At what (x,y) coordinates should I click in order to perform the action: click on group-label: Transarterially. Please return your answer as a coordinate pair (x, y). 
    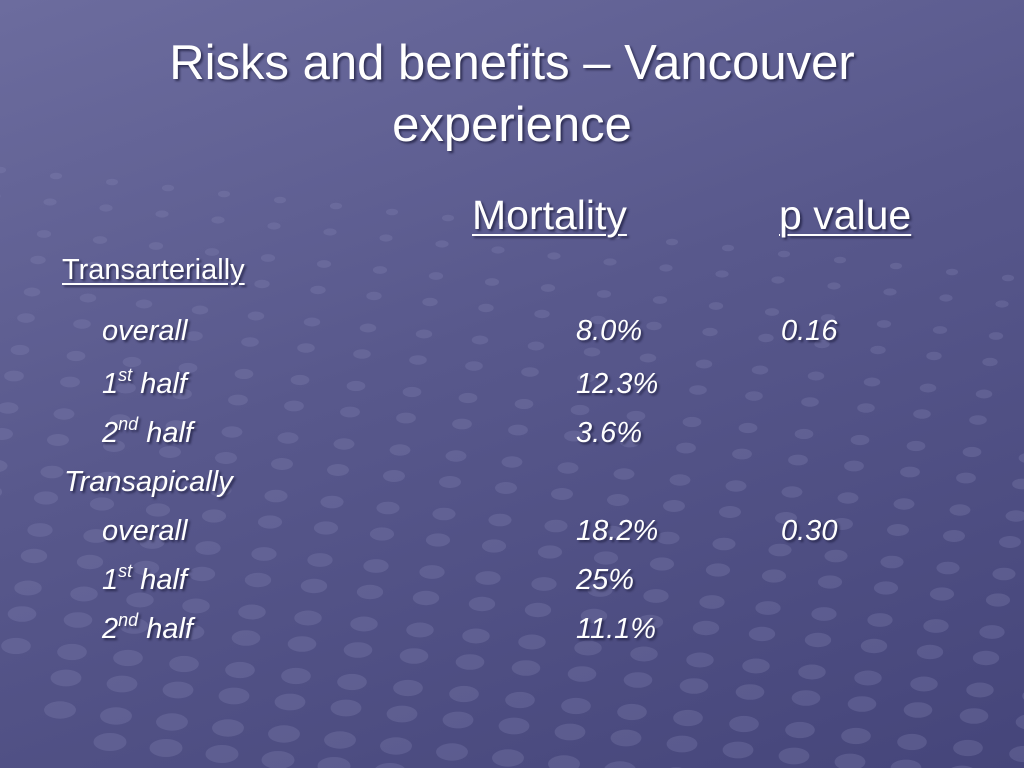
    Looking at the image, I should click on (153, 270).